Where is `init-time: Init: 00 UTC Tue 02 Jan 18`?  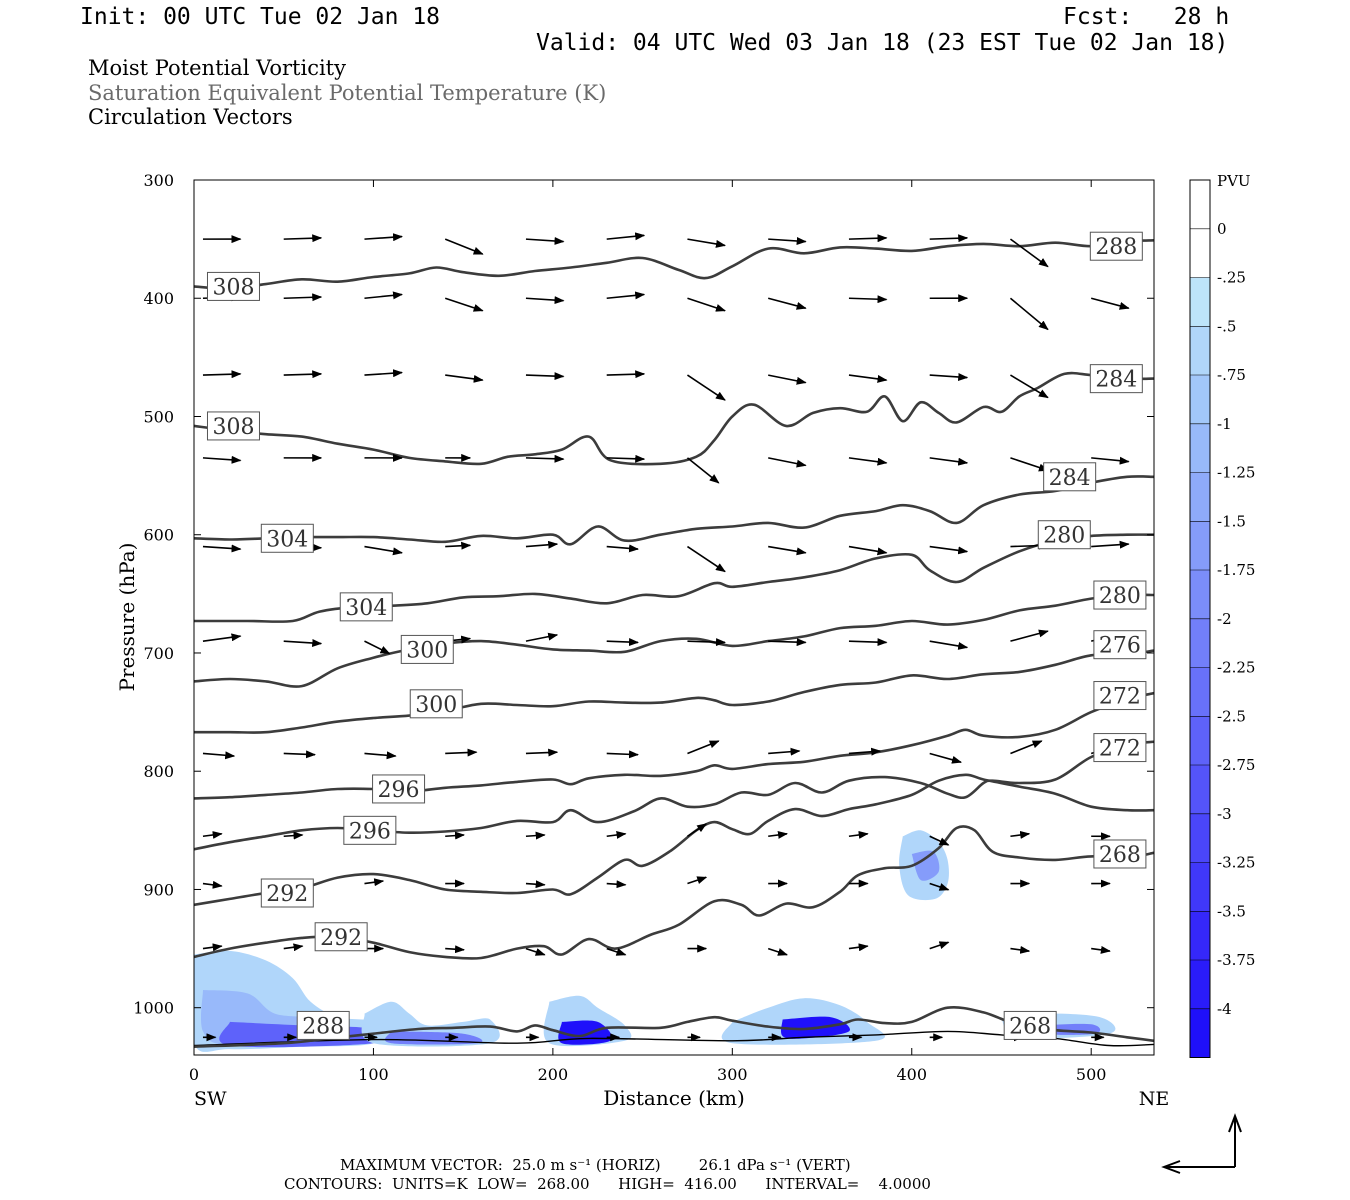 init-time: Init: 00 UTC Tue 02 Jan 18 is located at coordinates (260, 17).